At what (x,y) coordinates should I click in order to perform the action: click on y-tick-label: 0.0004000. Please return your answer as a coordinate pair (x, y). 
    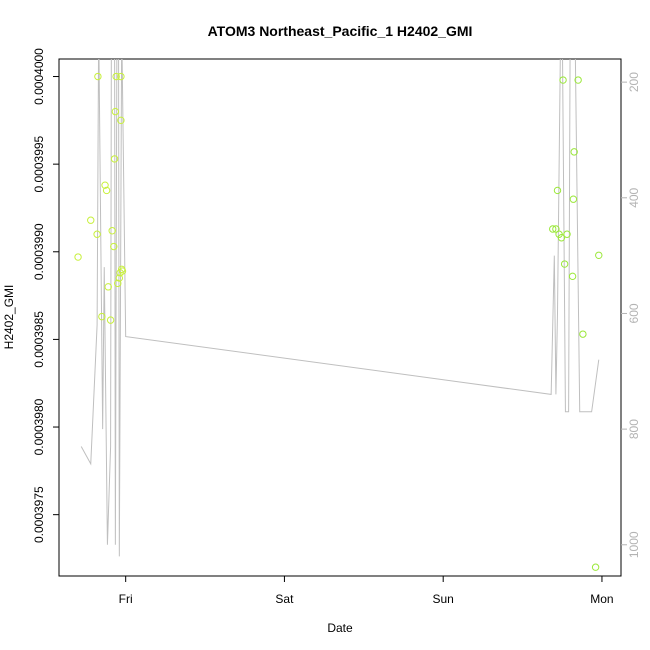
    Looking at the image, I should click on (39, 76).